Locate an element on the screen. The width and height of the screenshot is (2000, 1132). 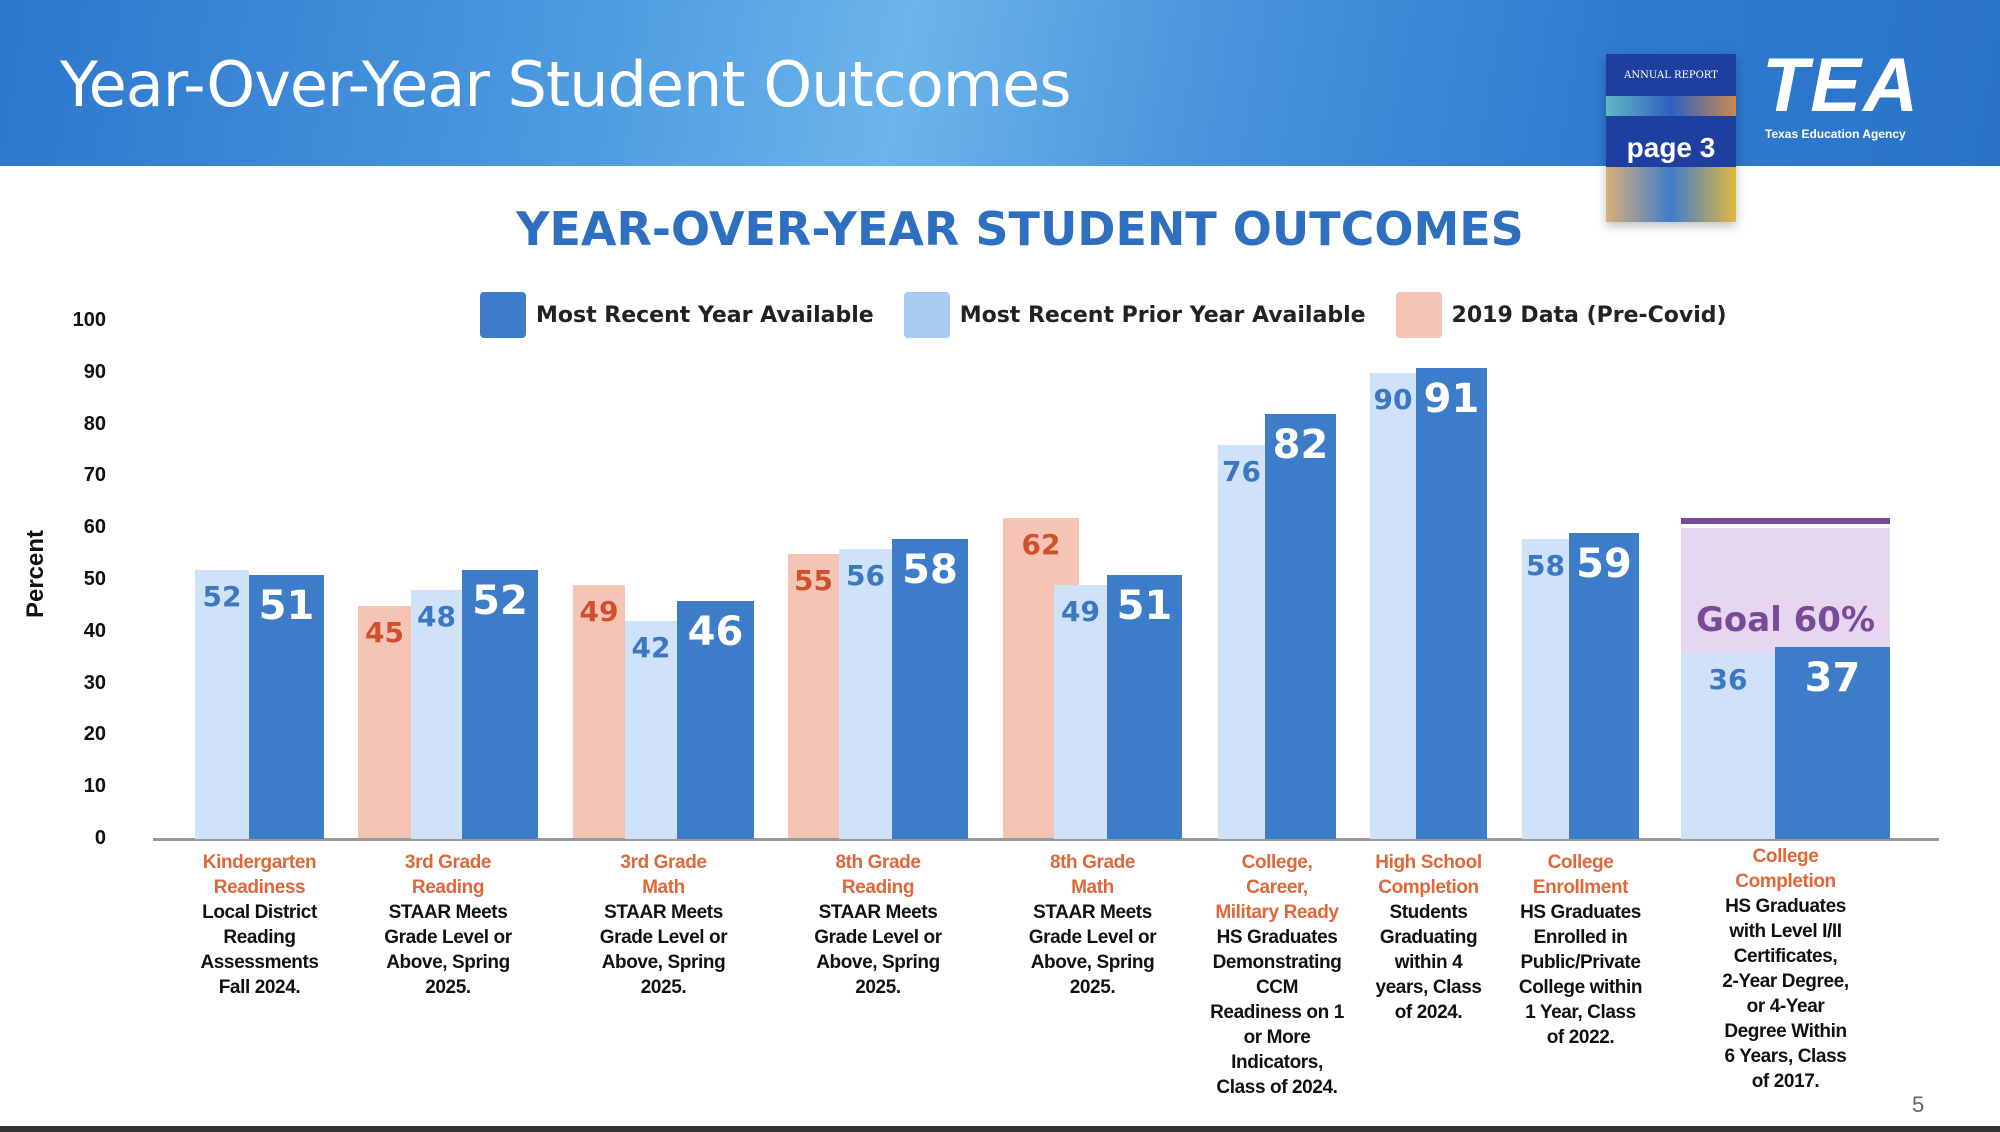
category-name: College Completion is located at coordinates (1785, 869).